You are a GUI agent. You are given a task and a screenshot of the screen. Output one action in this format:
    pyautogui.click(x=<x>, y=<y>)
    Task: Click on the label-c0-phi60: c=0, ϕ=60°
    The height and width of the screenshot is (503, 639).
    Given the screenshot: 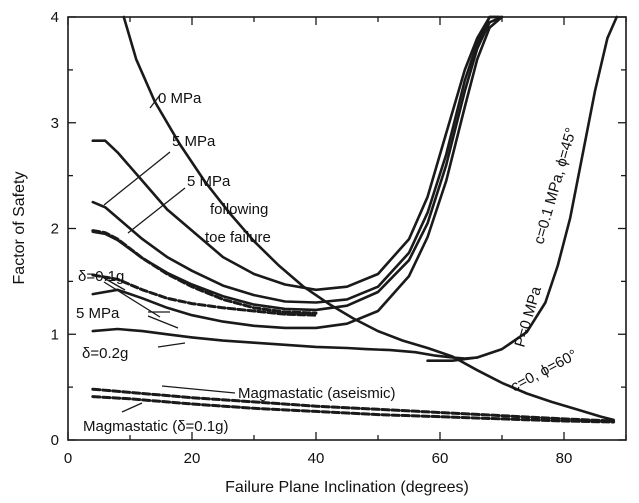 What is the action you would take?
    pyautogui.click(x=544, y=370)
    